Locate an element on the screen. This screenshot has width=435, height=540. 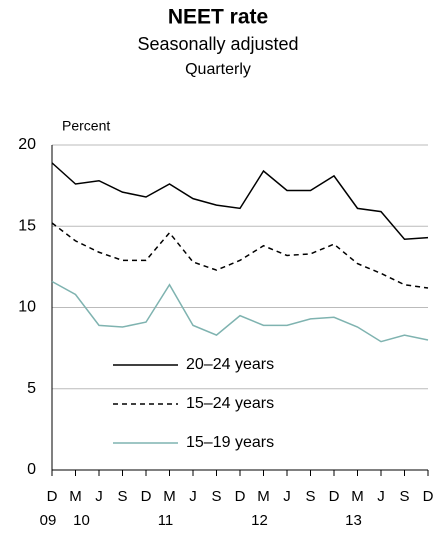
year-label: 10 is located at coordinates (81, 520).